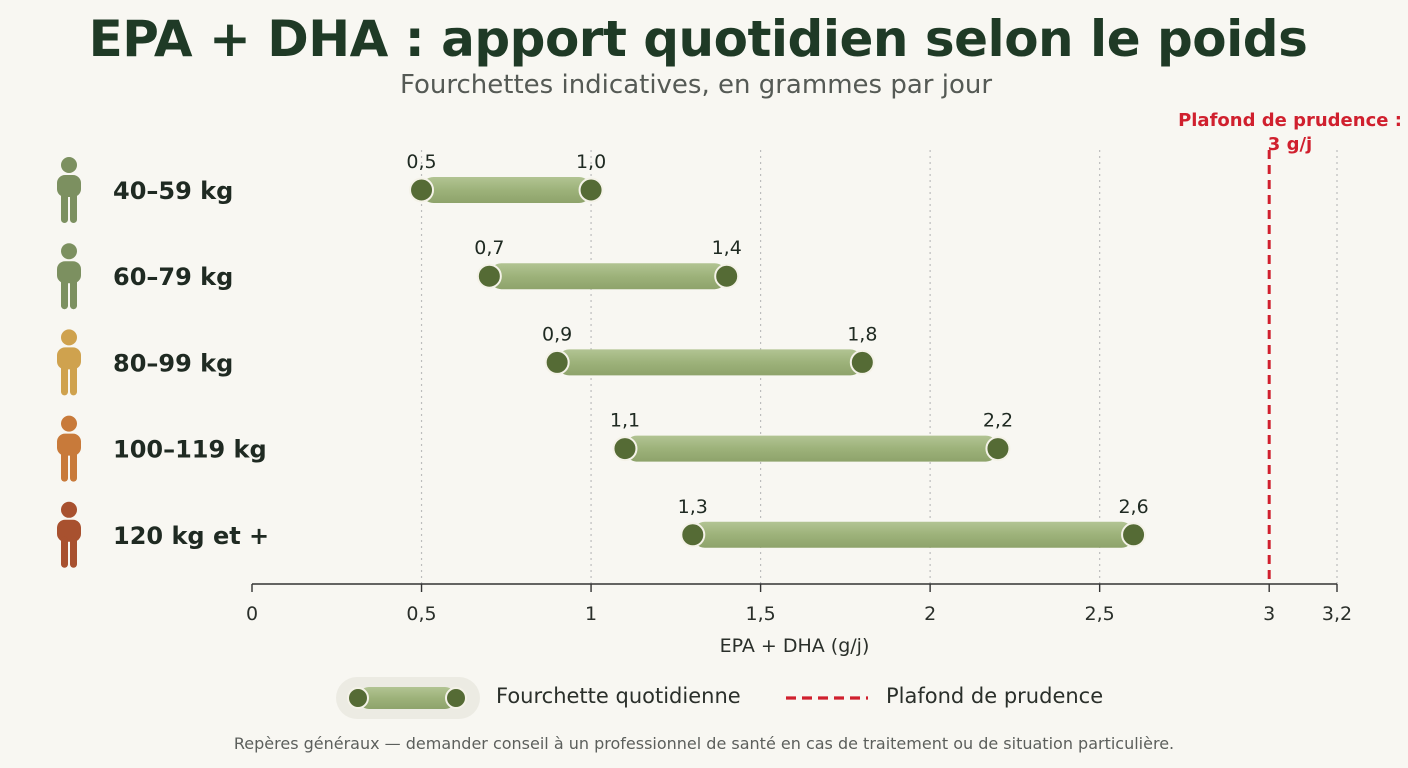 This screenshot has height=768, width=1408. Describe the element at coordinates (190, 450) in the screenshot. I see `category-label: 100–119 kg` at that location.